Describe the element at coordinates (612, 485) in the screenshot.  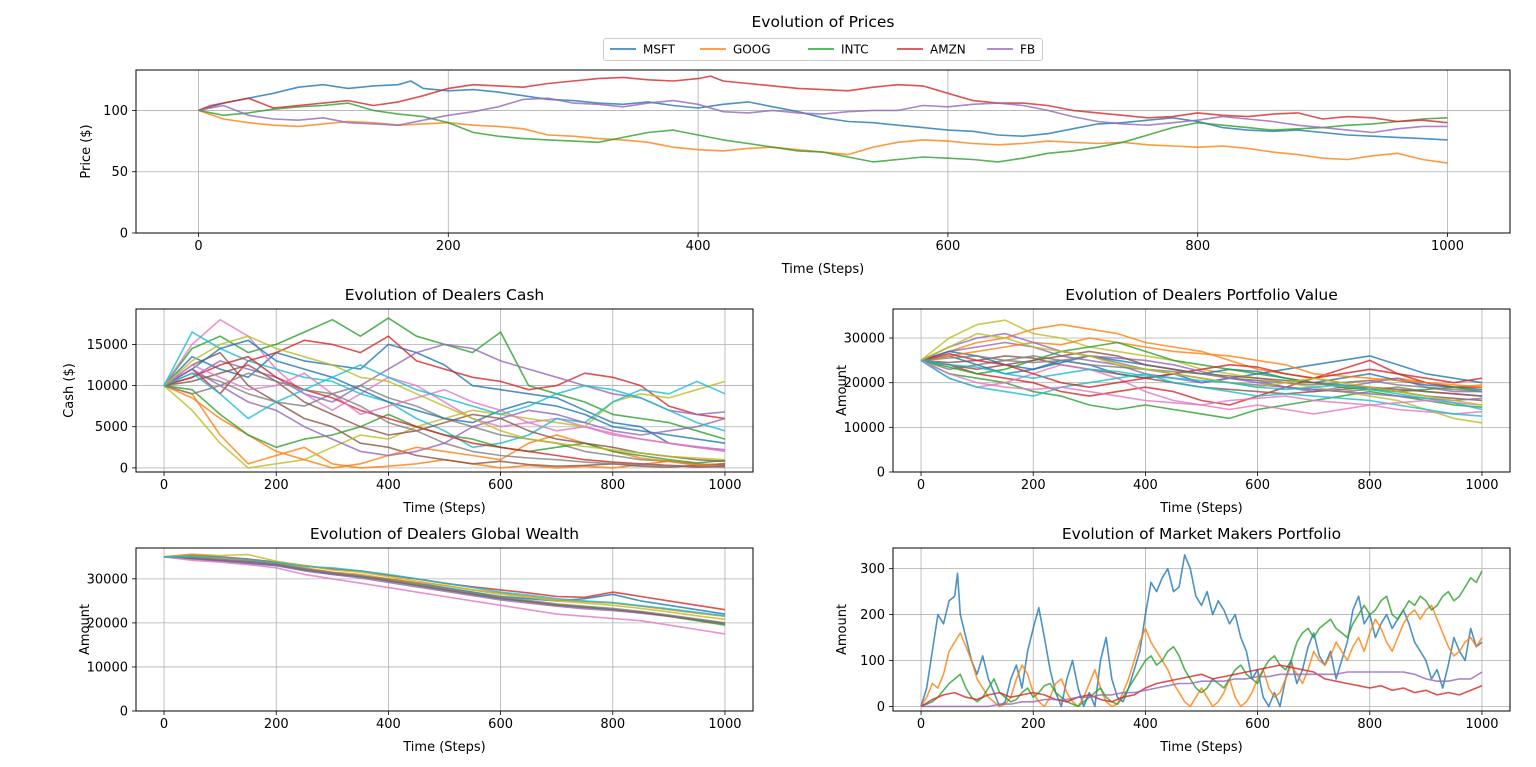
I see `dealers-cash-xtick-label: 800` at that location.